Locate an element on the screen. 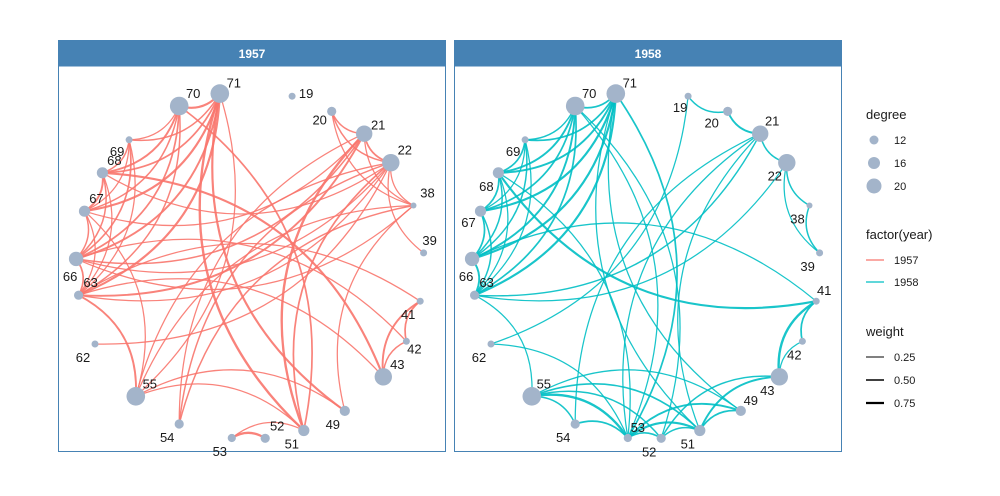  facet-strip is located at coordinates (252, 53).